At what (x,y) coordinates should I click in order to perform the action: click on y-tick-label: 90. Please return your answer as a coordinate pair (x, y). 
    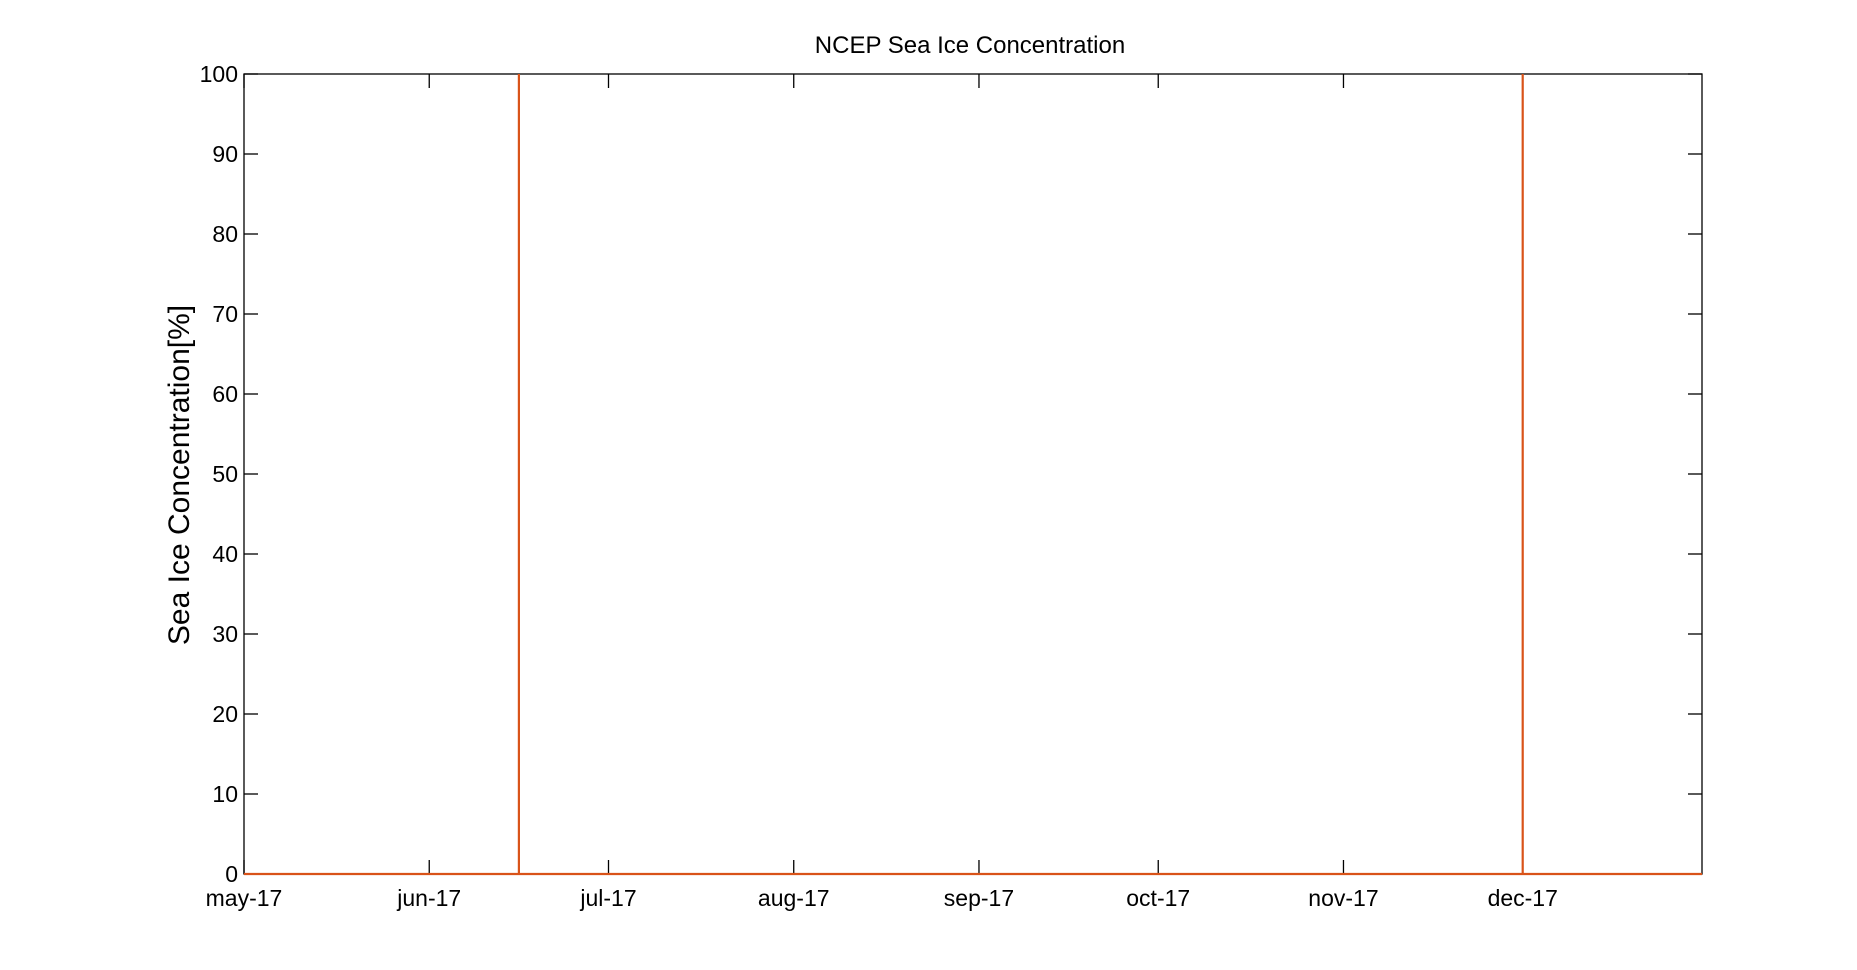
    Looking at the image, I should click on (225, 154).